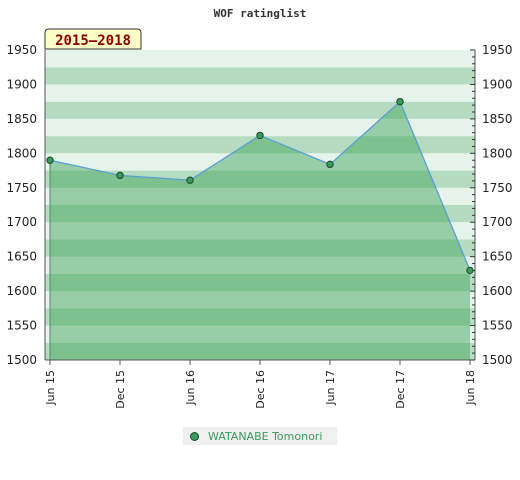 The height and width of the screenshot is (480, 520). Describe the element at coordinates (21, 291) in the screenshot. I see `y-tick-label-left: 1600` at that location.